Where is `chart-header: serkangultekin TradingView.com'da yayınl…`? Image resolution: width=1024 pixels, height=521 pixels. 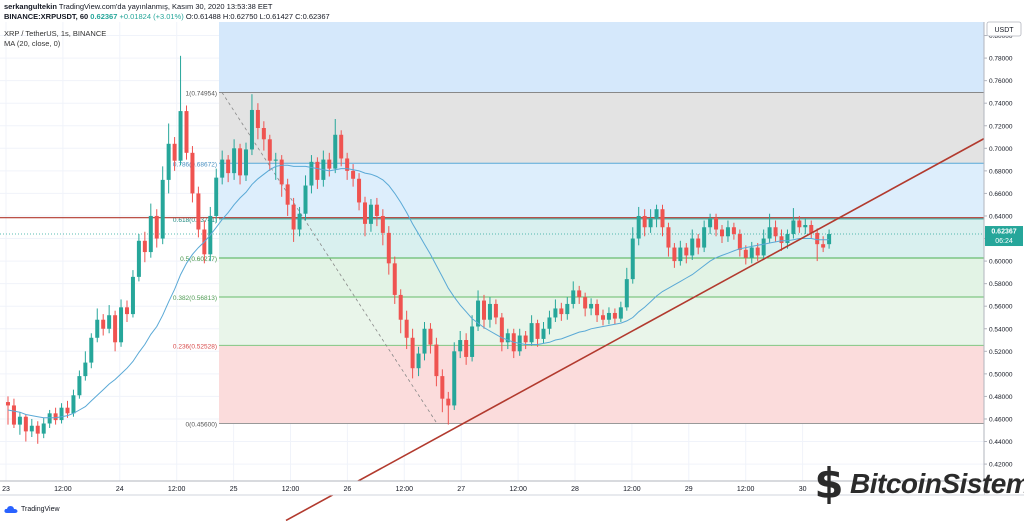
chart-header: serkangultekin TradingView.com'da yayınl… is located at coordinates (167, 12).